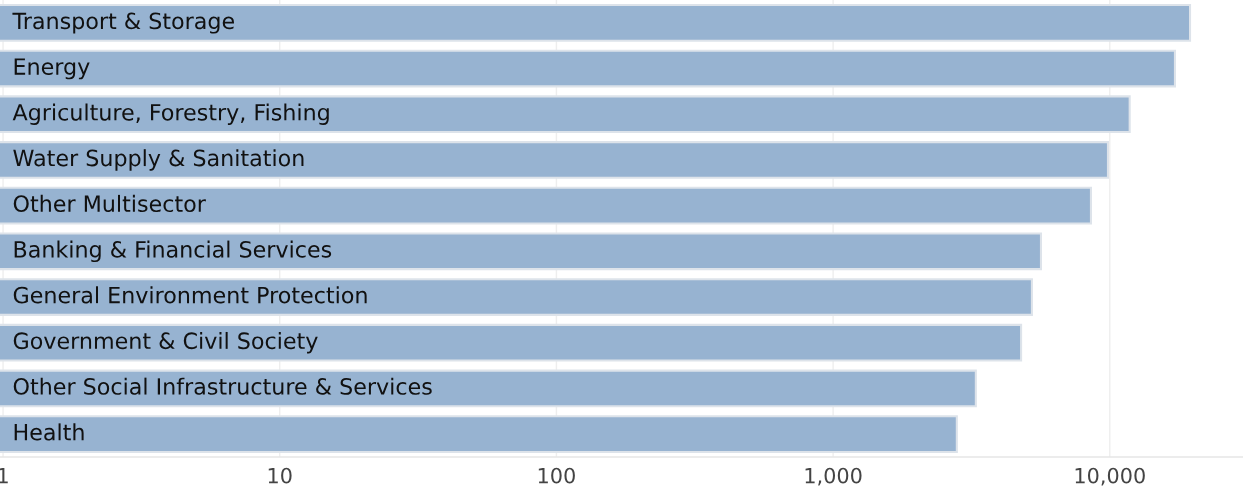 This screenshot has width=1243, height=494. I want to click on y-tick-label: Energy, so click(52, 69).